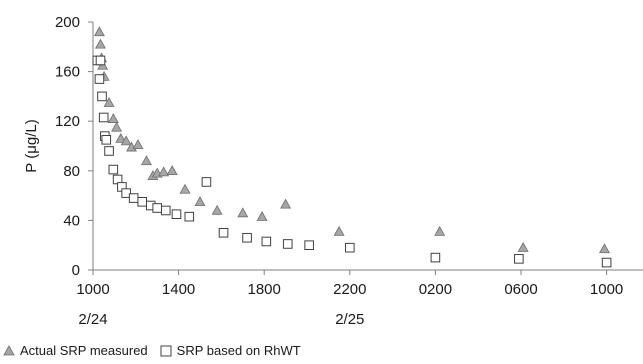 This screenshot has height=364, width=643. Describe the element at coordinates (84, 350) in the screenshot. I see `legend-label-actual: Actual SRP measured` at that location.